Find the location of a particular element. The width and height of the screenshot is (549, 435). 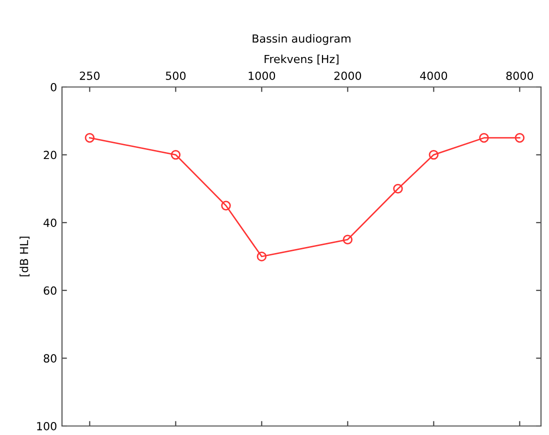

x-tick-label: 500 is located at coordinates (176, 76).